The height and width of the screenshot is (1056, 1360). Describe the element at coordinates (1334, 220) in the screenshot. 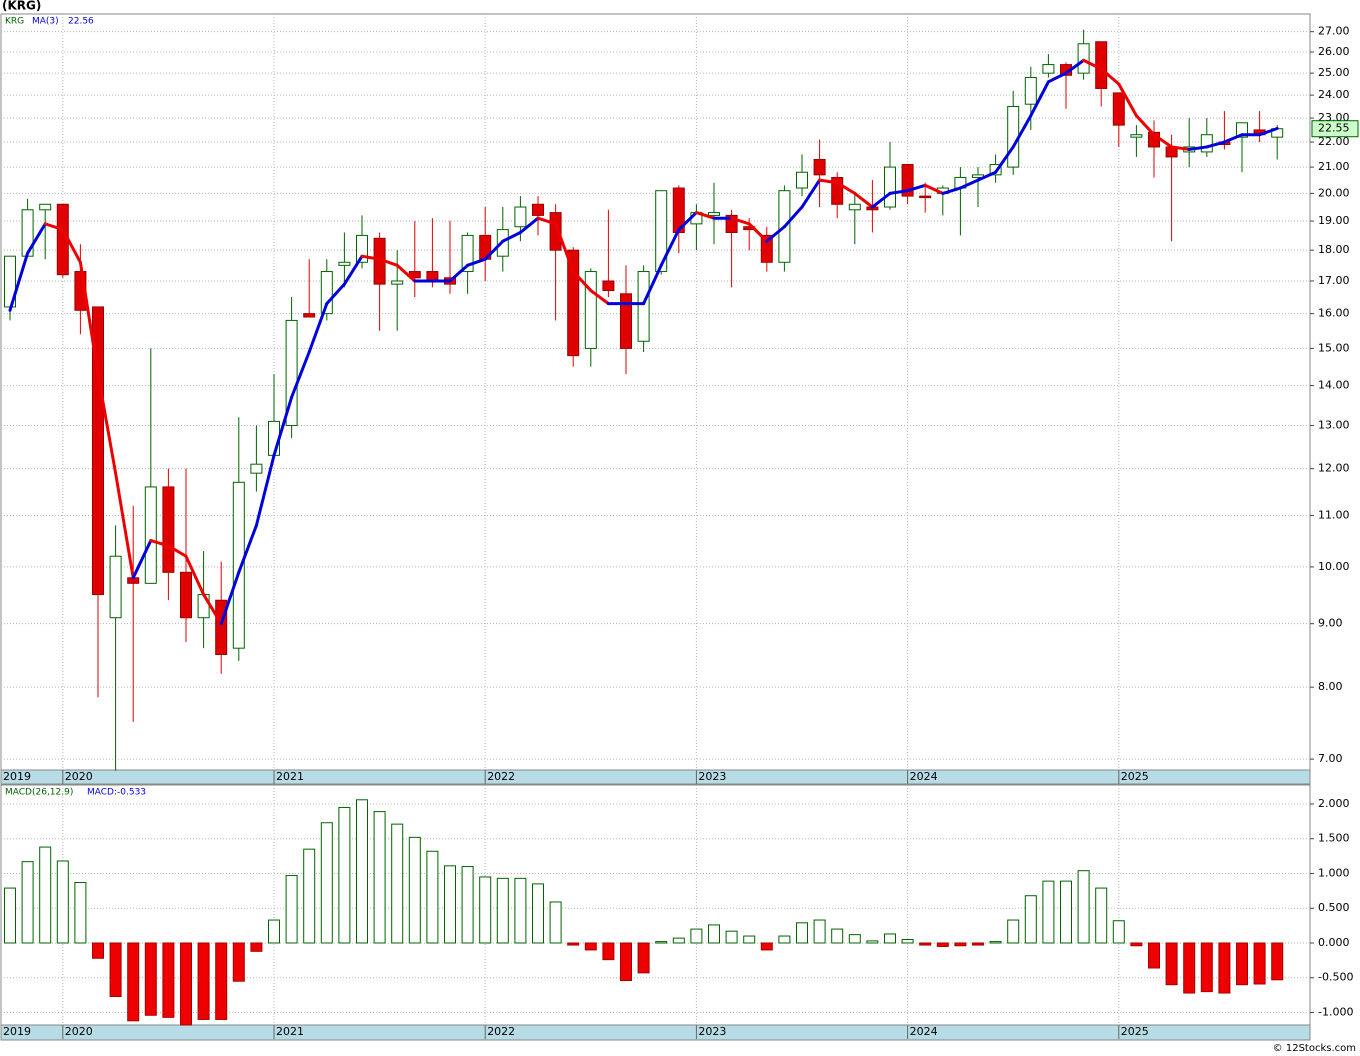

I see `y-tick-label: 19.00` at that location.